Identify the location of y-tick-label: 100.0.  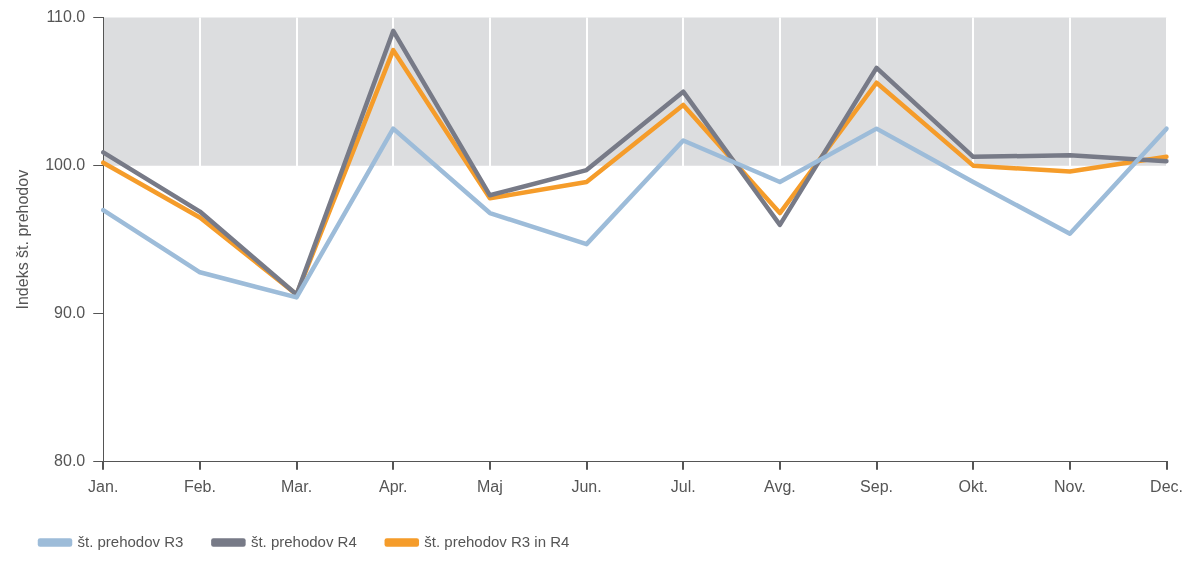
(65, 165).